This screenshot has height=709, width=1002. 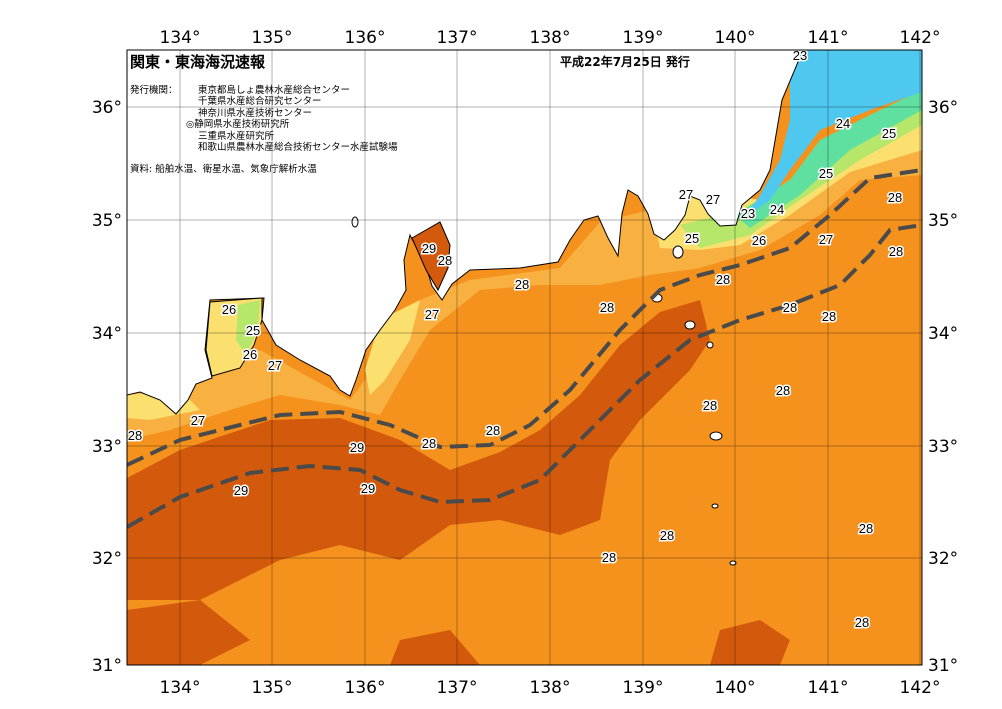 What do you see at coordinates (458, 632) in the screenshot?
I see `warm-zone-29b` at bounding box center [458, 632].